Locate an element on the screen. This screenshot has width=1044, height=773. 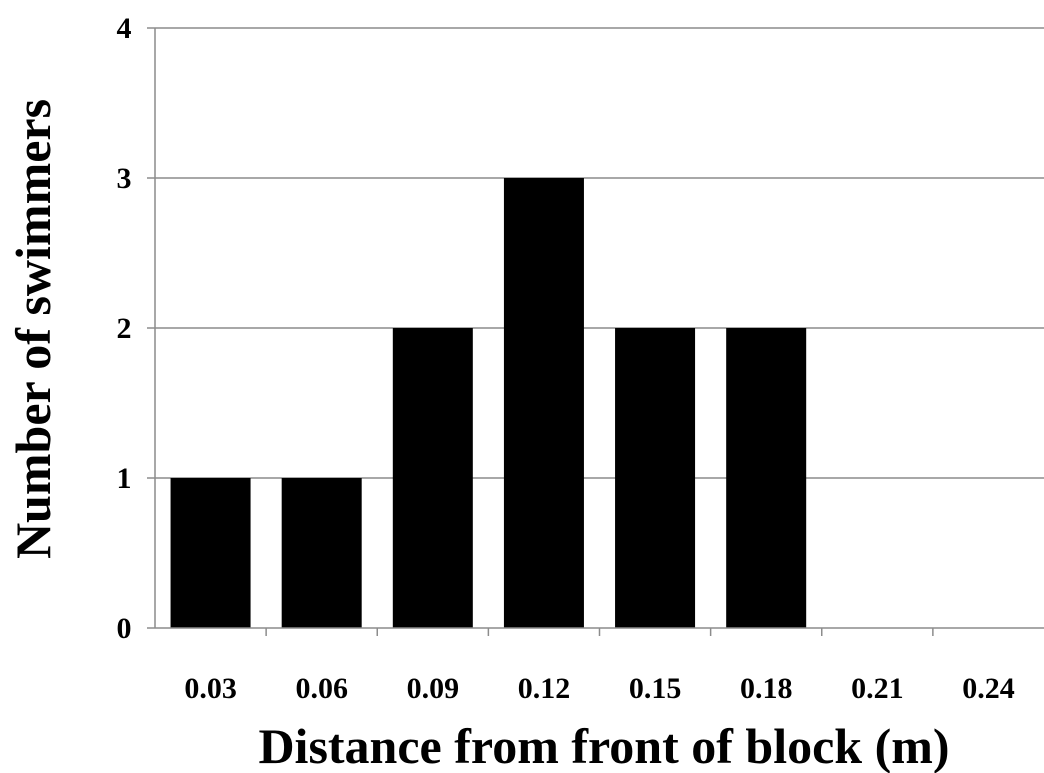
x-tick-label: 0.24 is located at coordinates (988, 688).